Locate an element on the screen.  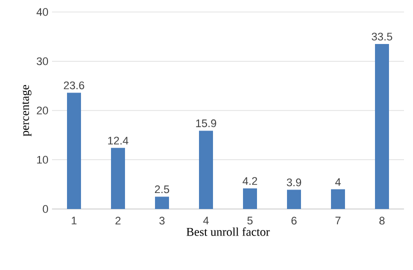
data-label: 4 is located at coordinates (338, 182).